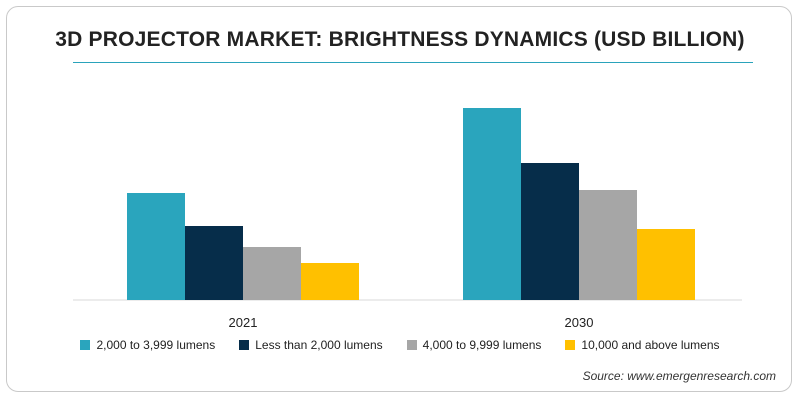 Image resolution: width=800 pixels, height=400 pixels. I want to click on x-tick-label-2030: 2030, so click(579, 322).